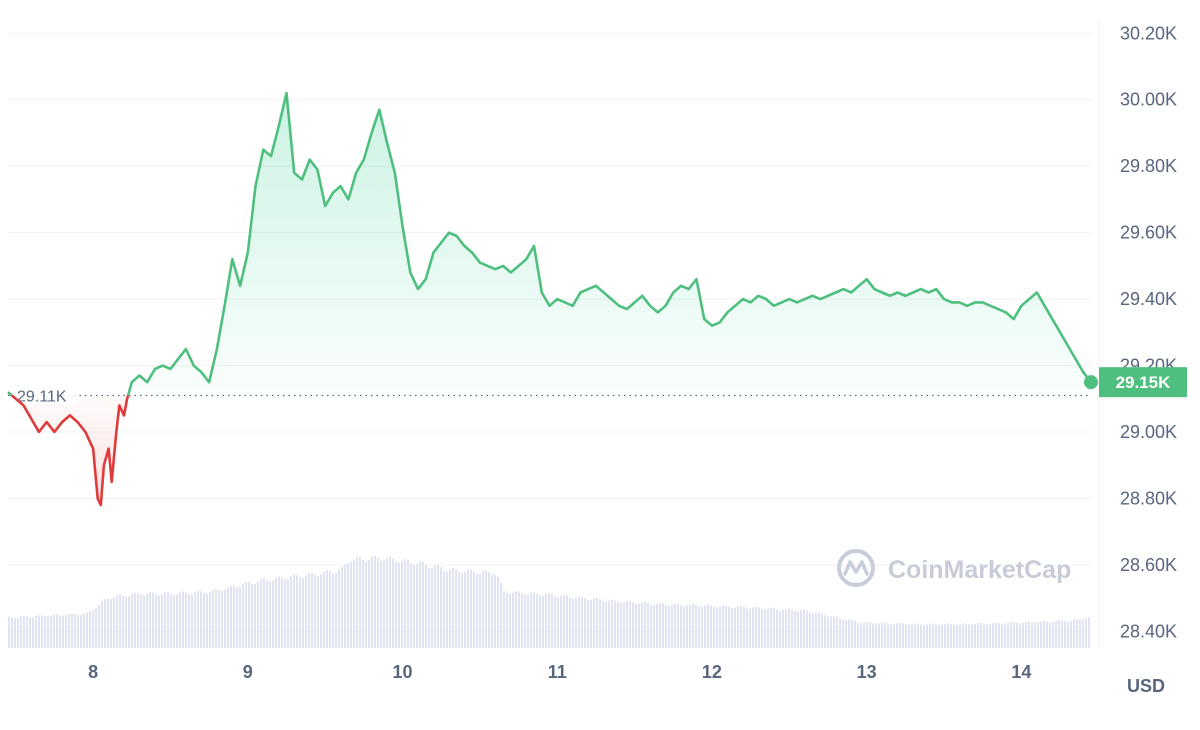 The image size is (1200, 730). Describe the element at coordinates (1146, 686) in the screenshot. I see `currency-label: USD` at that location.